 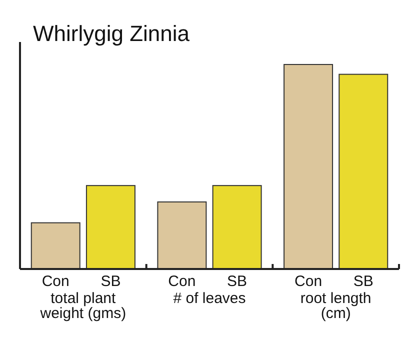 I want to click on series-label: Con, so click(x=56, y=281).